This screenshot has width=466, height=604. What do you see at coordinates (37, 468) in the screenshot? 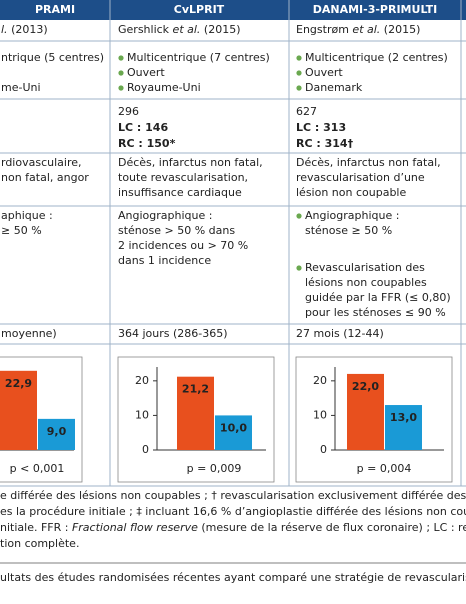
I see `p-value: p < 0,001` at bounding box center [37, 468].